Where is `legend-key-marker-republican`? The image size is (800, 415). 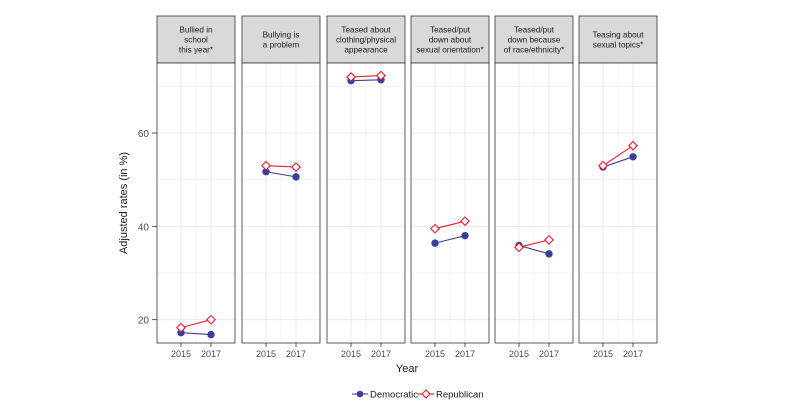
legend-key-marker-republican is located at coordinates (426, 394).